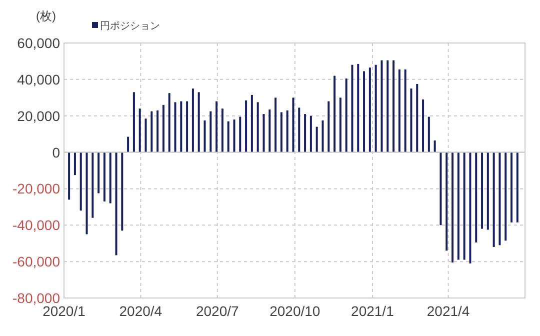  I want to click on y-tick-label: -20,000, so click(36, 188).